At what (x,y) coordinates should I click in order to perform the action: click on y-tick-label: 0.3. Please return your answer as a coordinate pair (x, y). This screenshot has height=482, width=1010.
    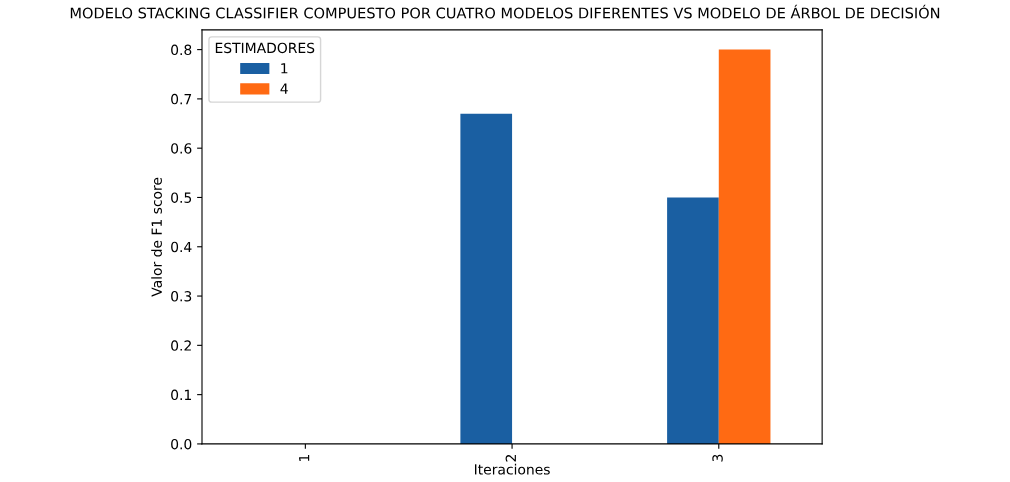
    Looking at the image, I should click on (181, 296).